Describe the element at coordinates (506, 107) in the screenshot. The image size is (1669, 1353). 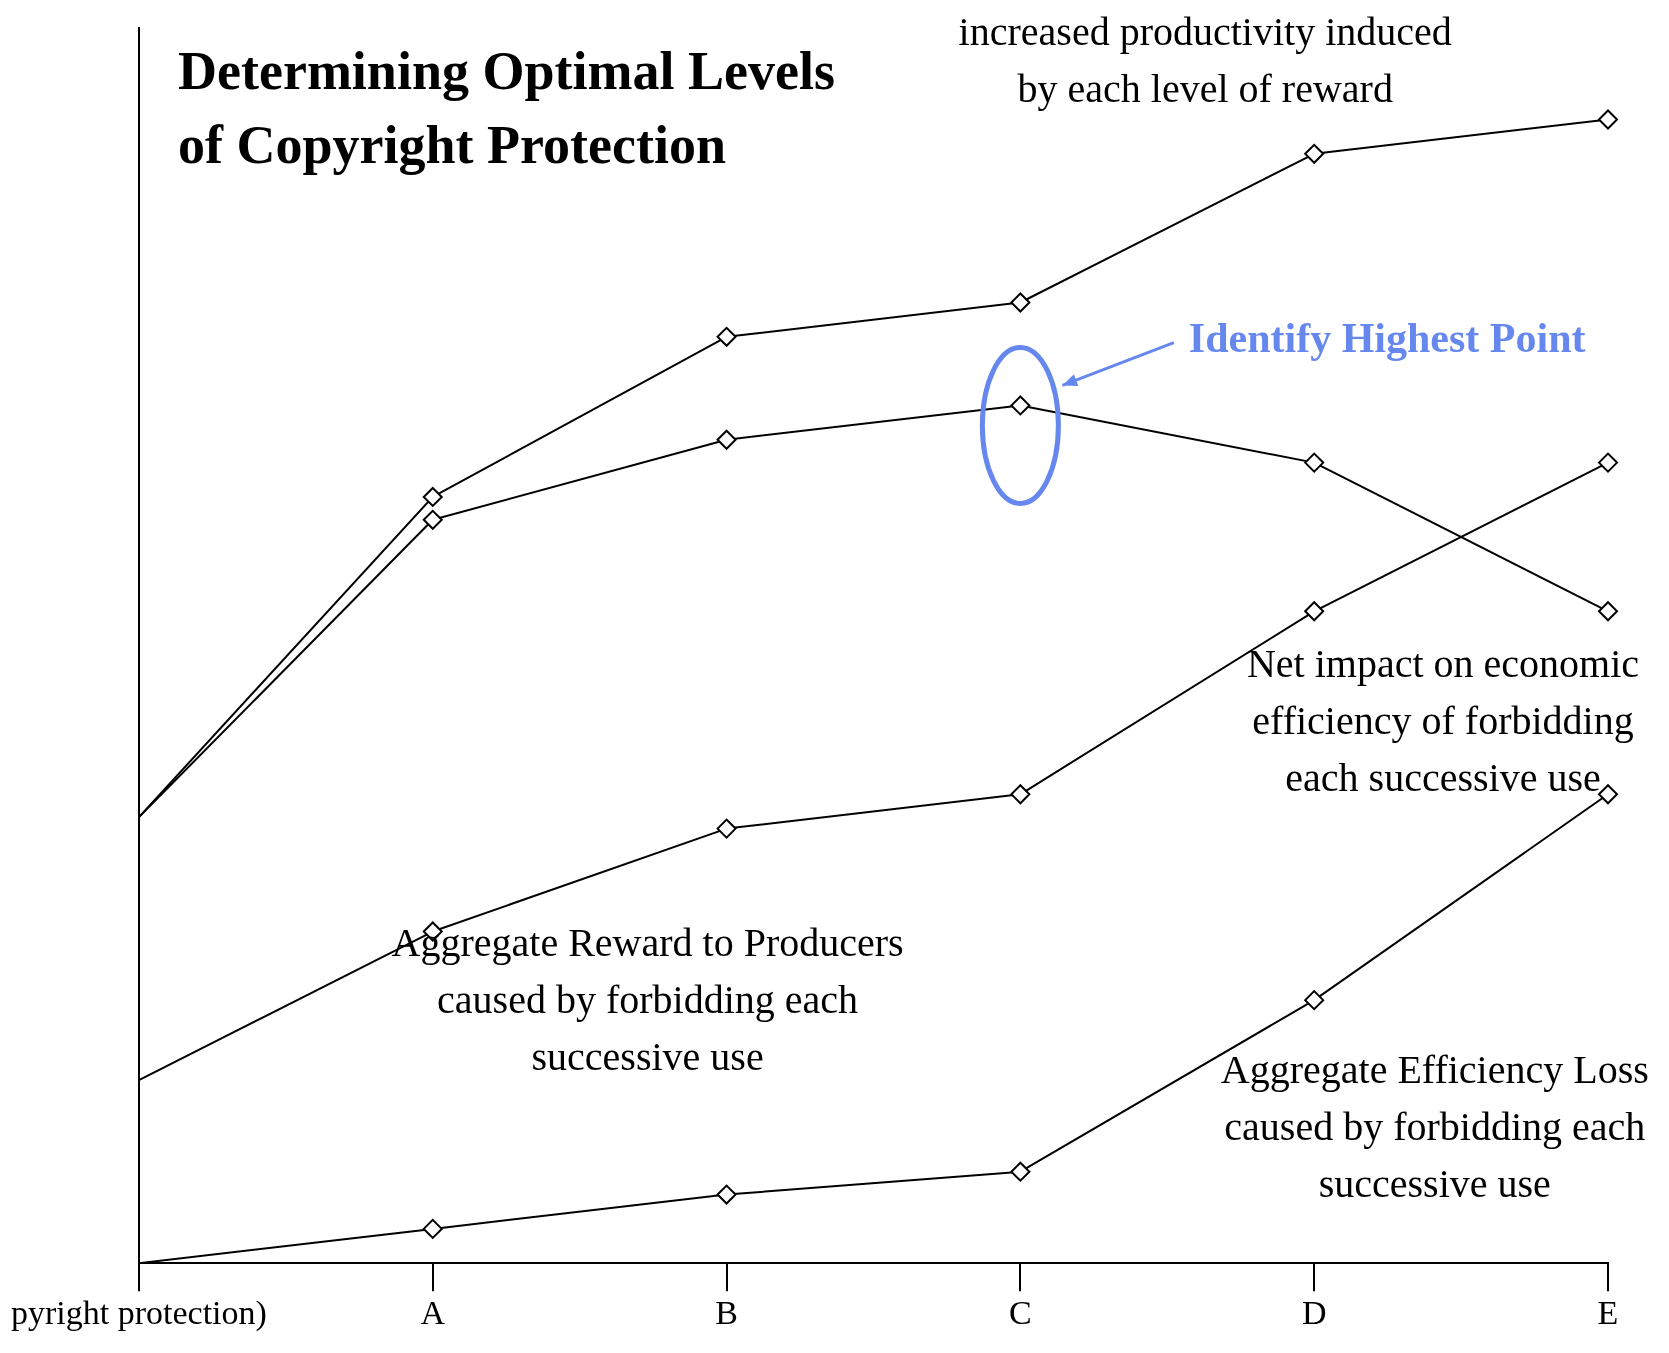
I see `chart-title: Determining Optimal Levels of Copyright Protection` at that location.